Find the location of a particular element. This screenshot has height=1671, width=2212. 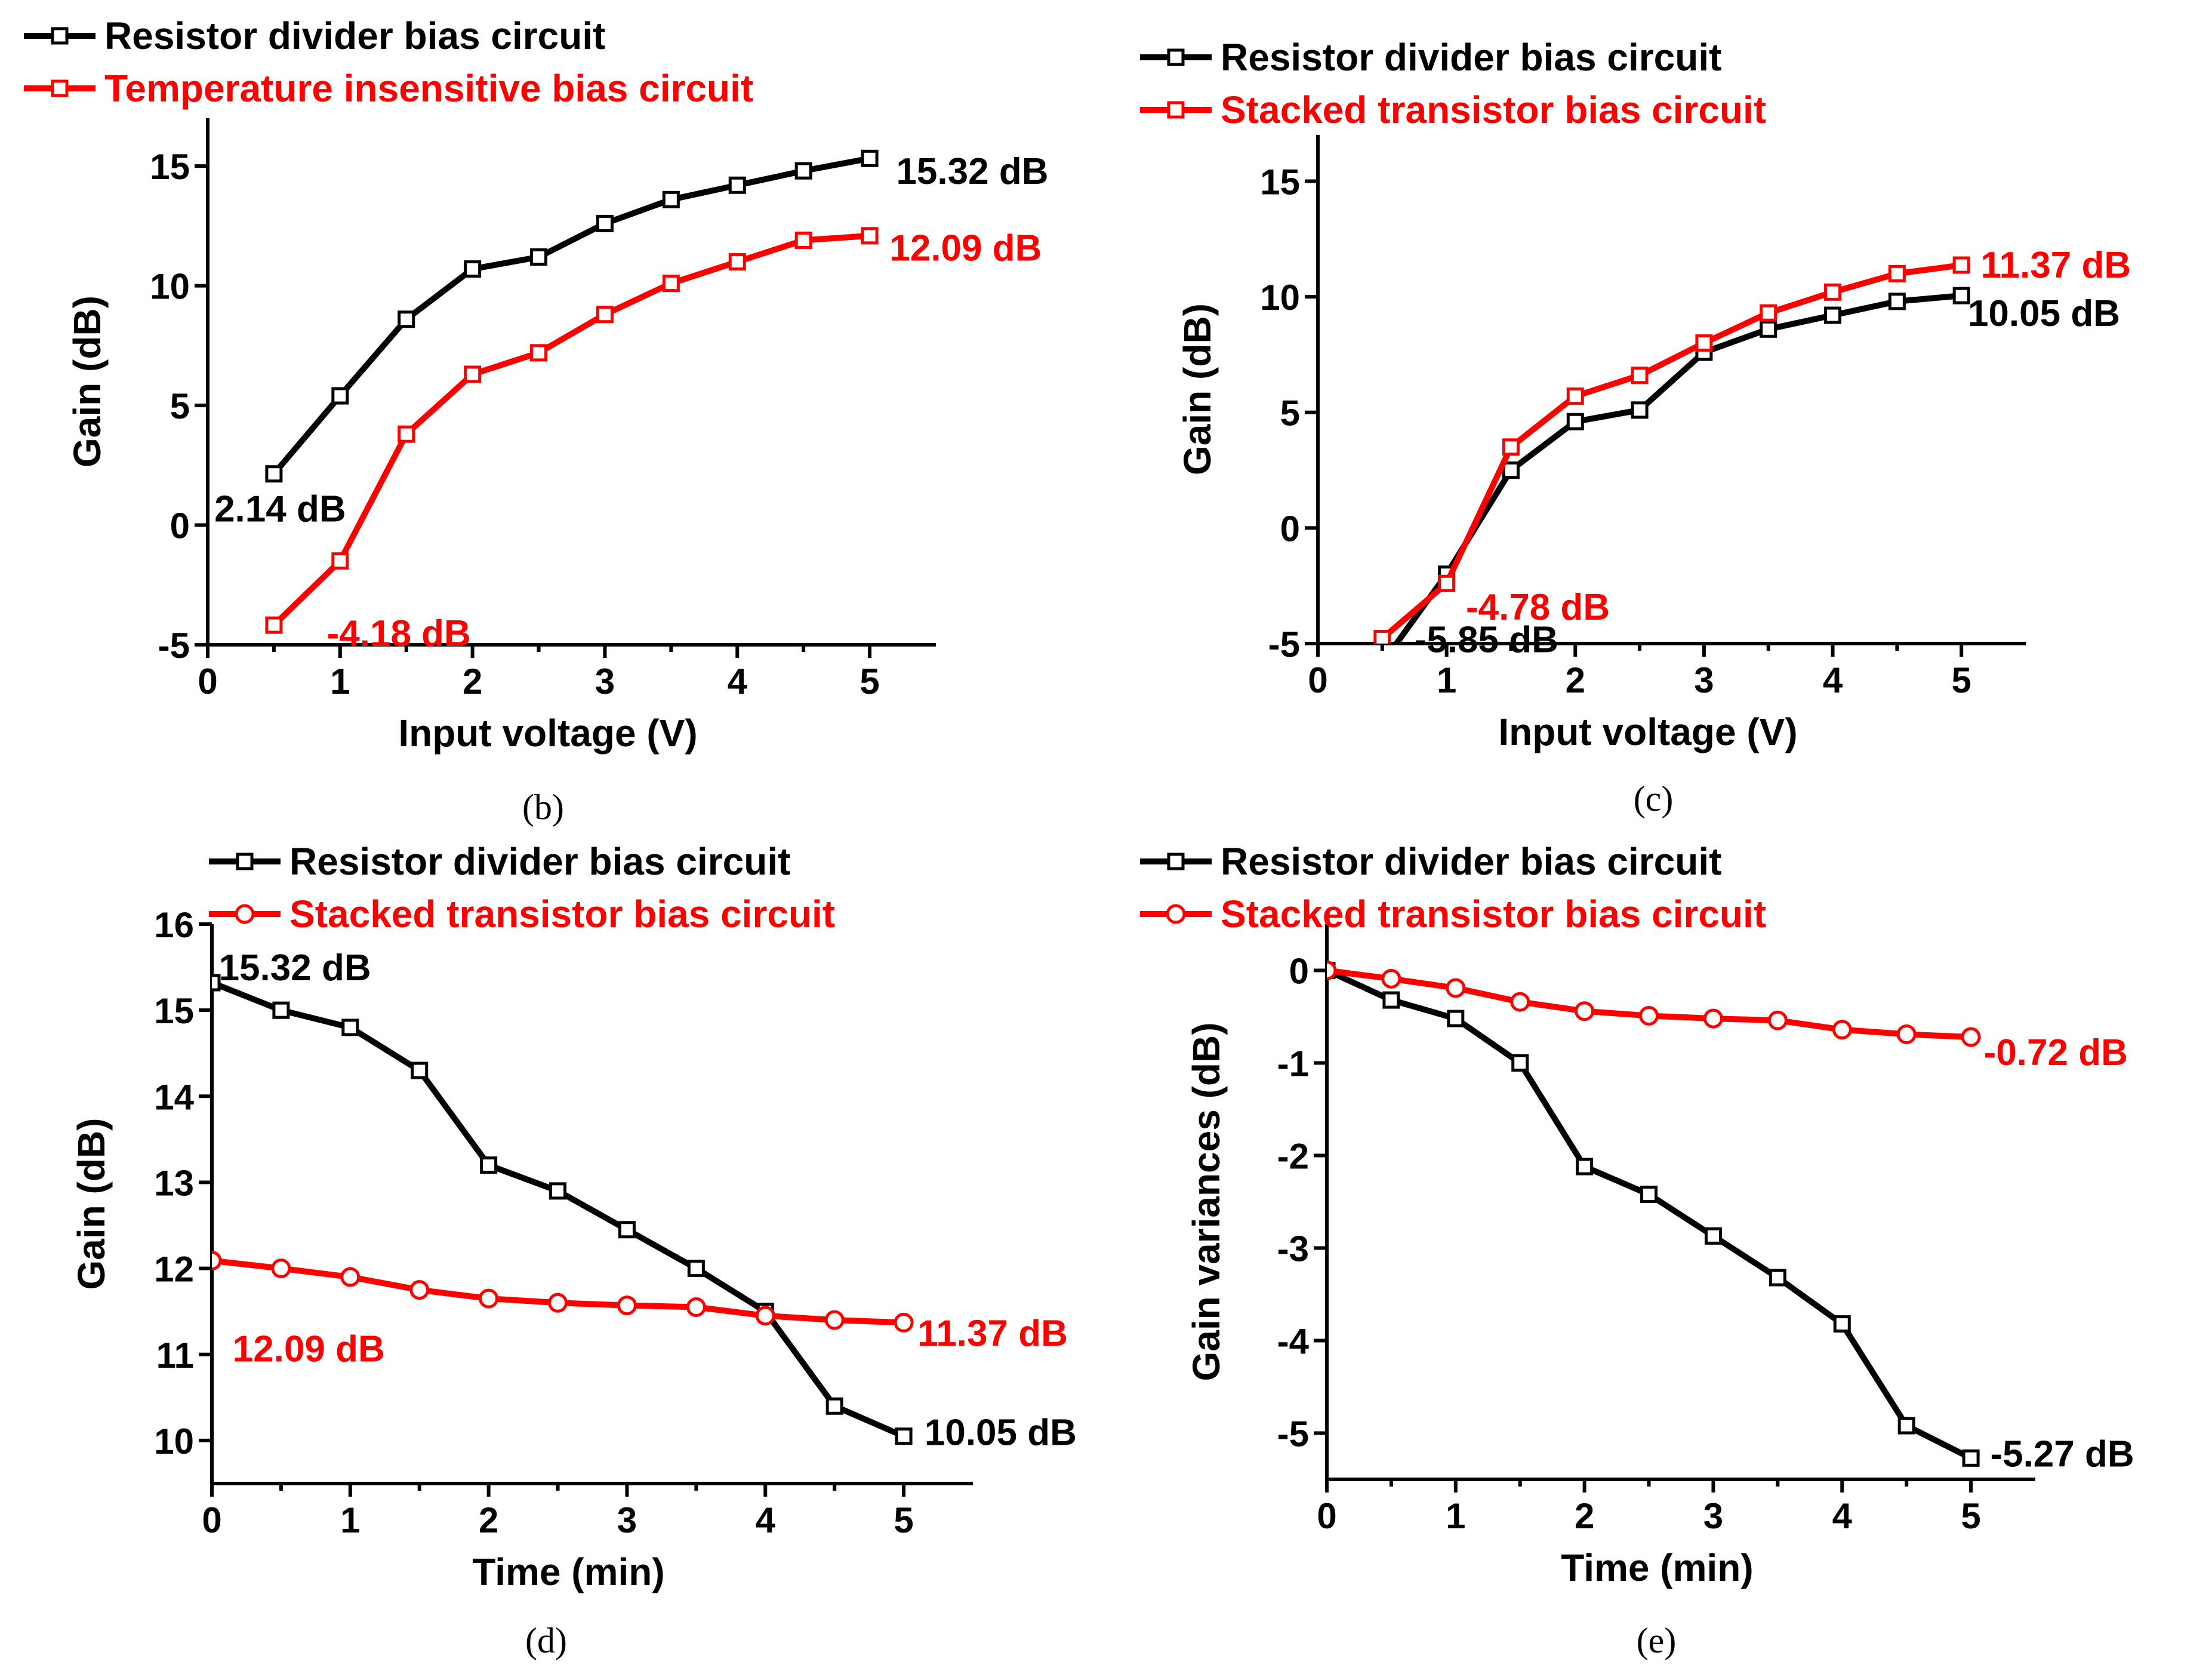

value-annotation: 15.32 dB is located at coordinates (972, 171).